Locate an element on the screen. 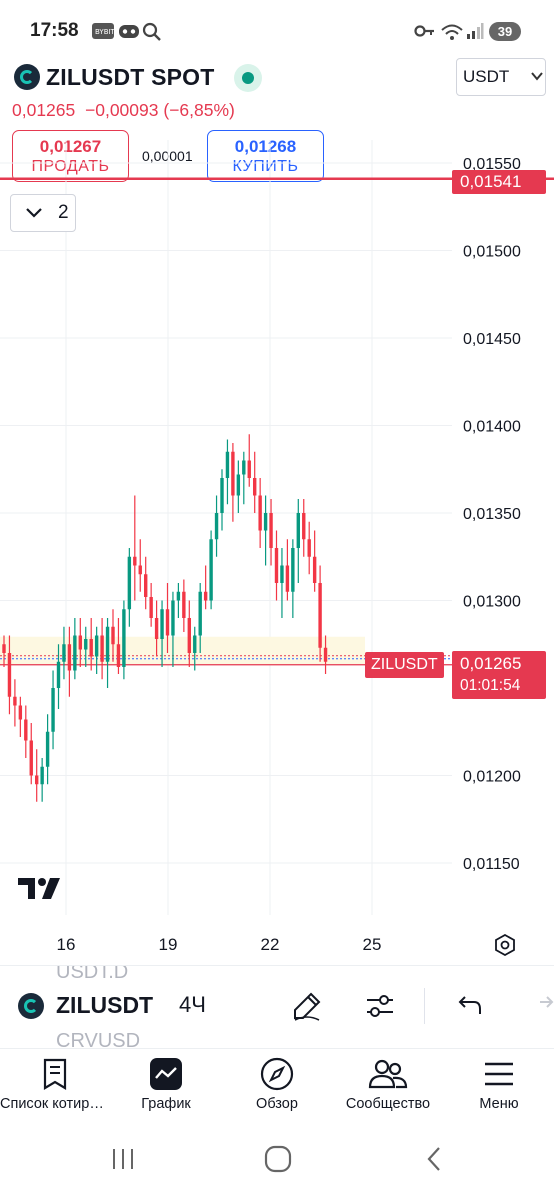  ghost-symbol-above: USDT.D is located at coordinates (92, 974).